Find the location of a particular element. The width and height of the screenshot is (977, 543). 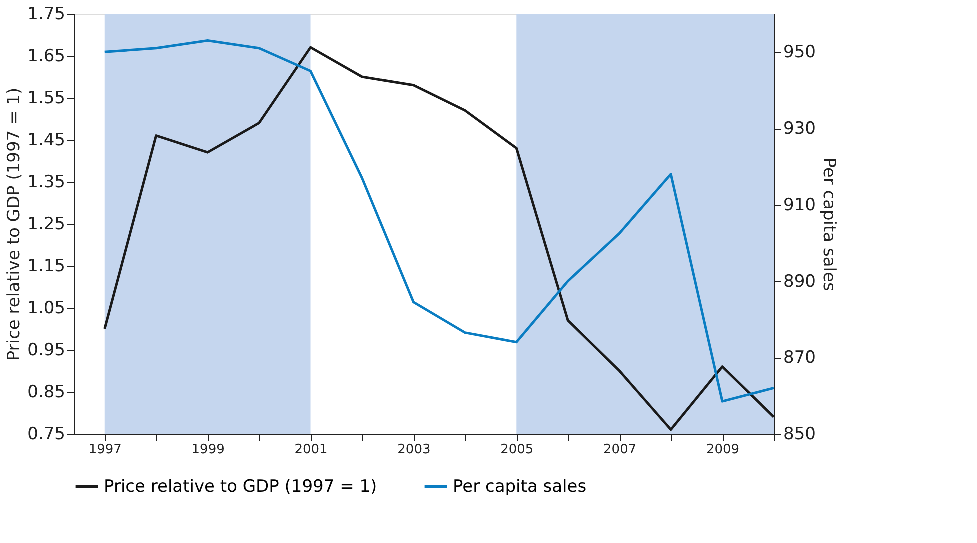

y2-tick-label: 890 is located at coordinates (800, 282).